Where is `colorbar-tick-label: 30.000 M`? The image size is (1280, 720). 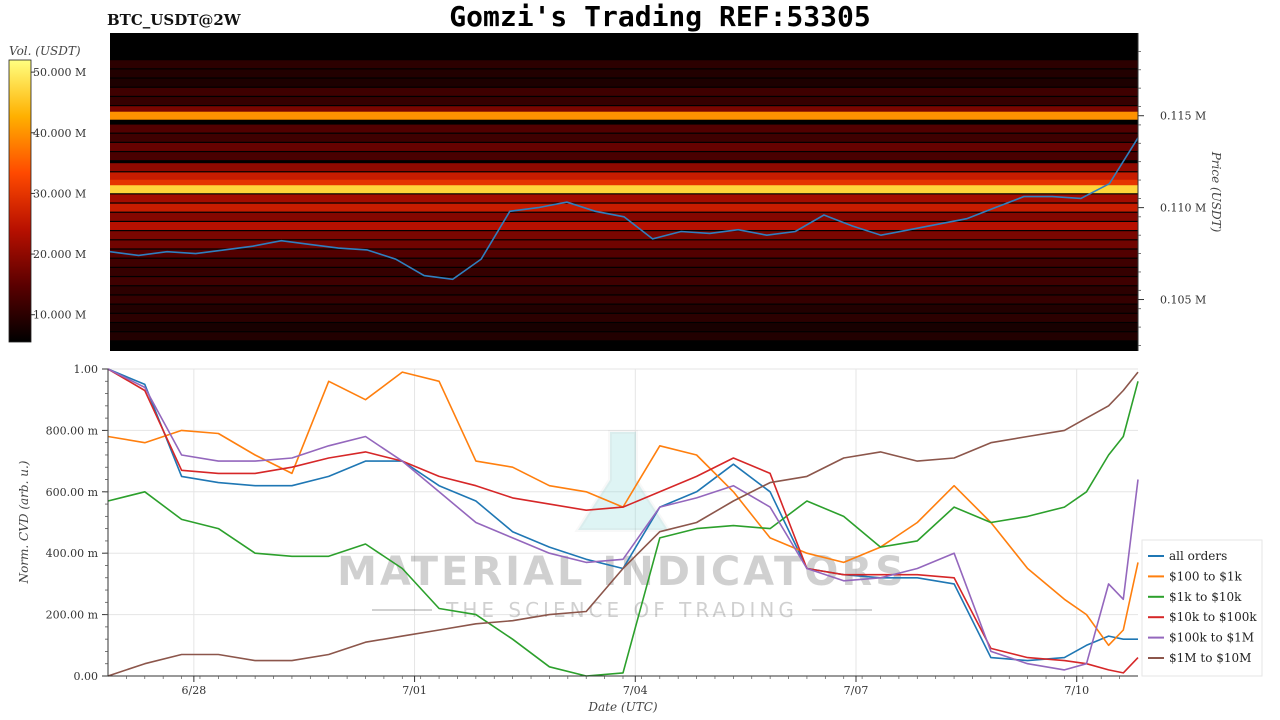 colorbar-tick-label: 30.000 M is located at coordinates (59, 193).